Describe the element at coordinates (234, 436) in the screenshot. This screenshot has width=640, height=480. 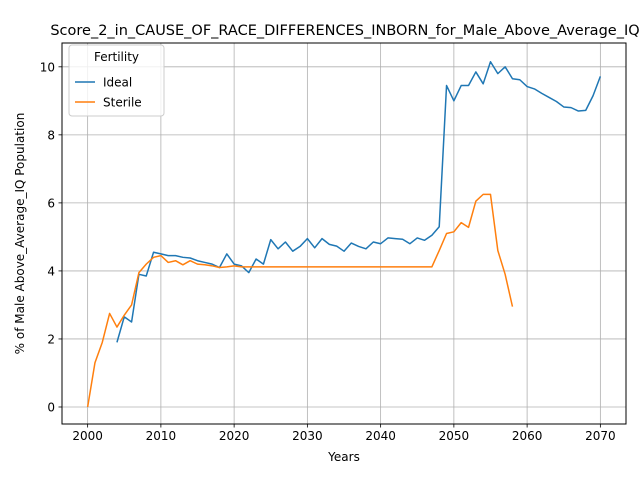
I see `x-tick-label: 2020` at that location.